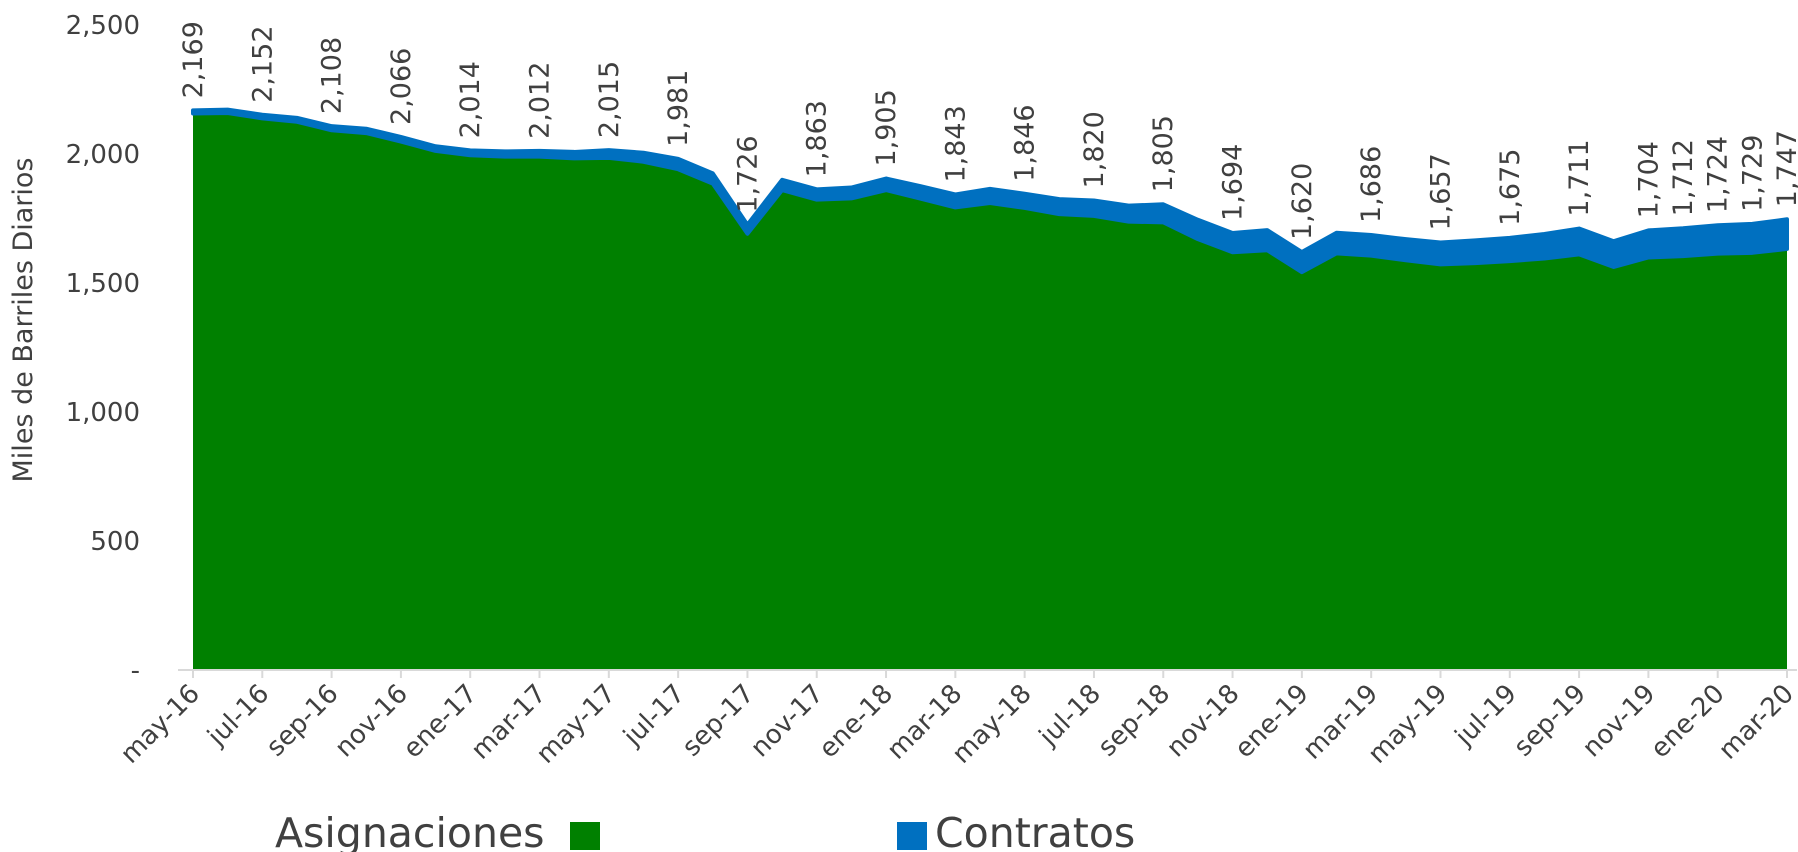 The image size is (1798, 852). What do you see at coordinates (609, 99) in the screenshot?
I see `data-label: 2,015` at bounding box center [609, 99].